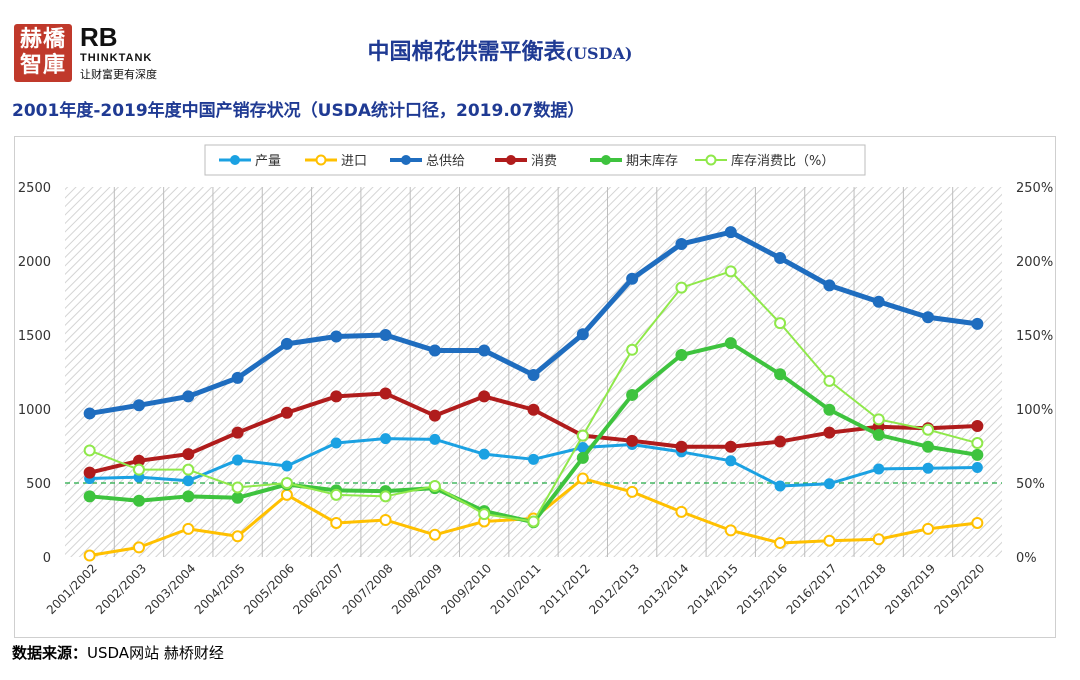 The image size is (1080, 680). Describe the element at coordinates (34, 410) in the screenshot. I see `y-axis-tick-label: 1000` at that location.